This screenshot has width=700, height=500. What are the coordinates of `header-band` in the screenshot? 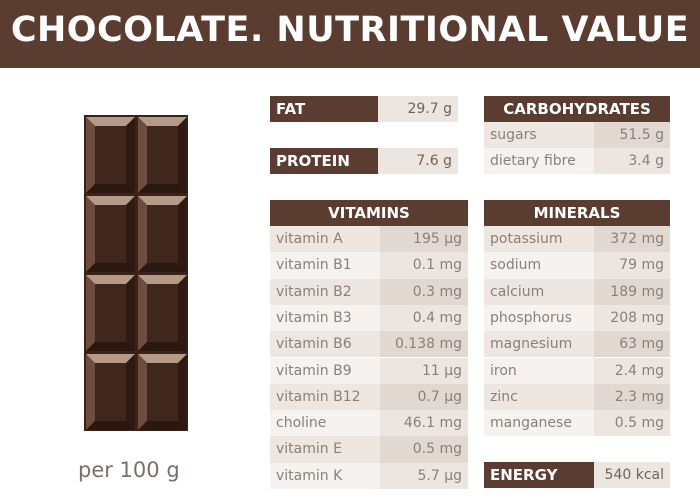 It's located at (350, 34).